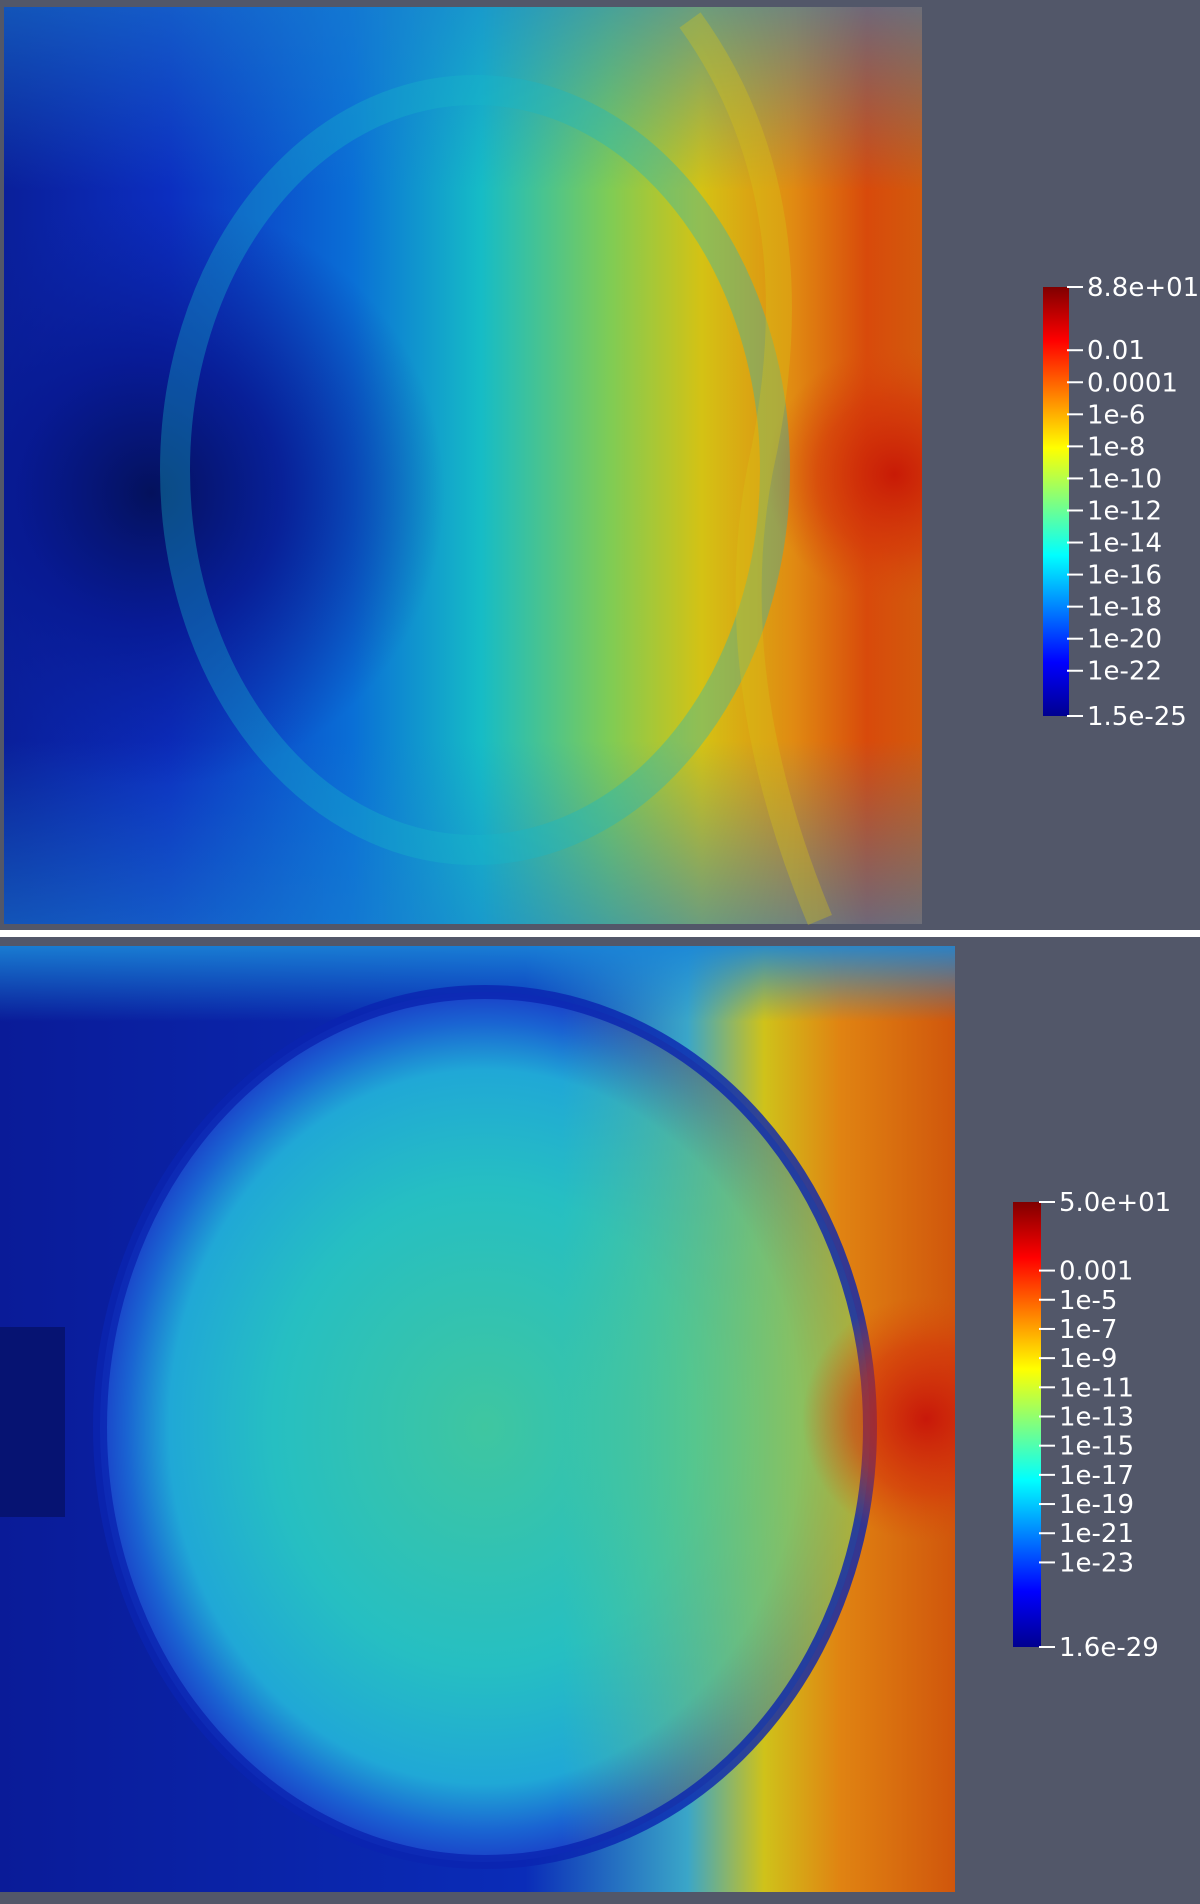  I want to click on colorbar-tick-label: 1e-23, so click(1096, 1563).